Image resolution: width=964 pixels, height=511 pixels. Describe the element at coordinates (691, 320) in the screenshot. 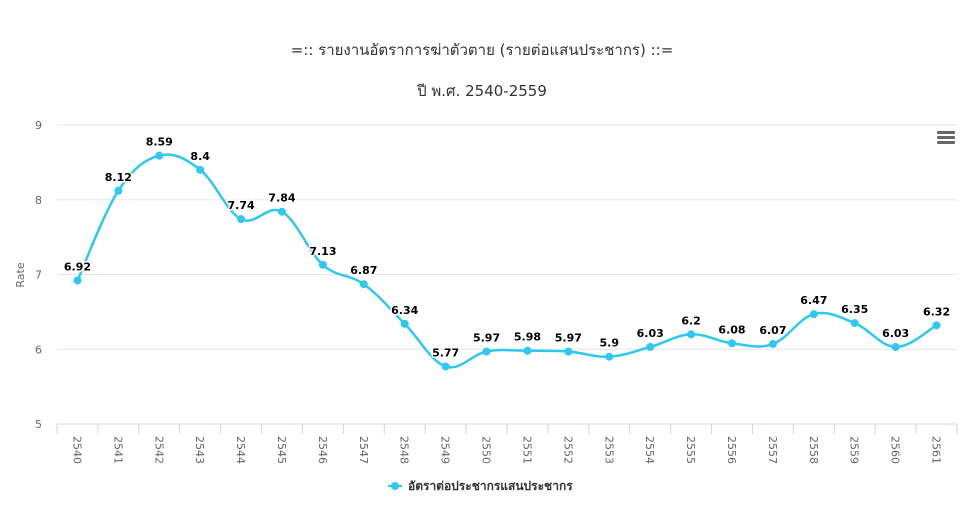

I see `data-label: 6.2` at that location.